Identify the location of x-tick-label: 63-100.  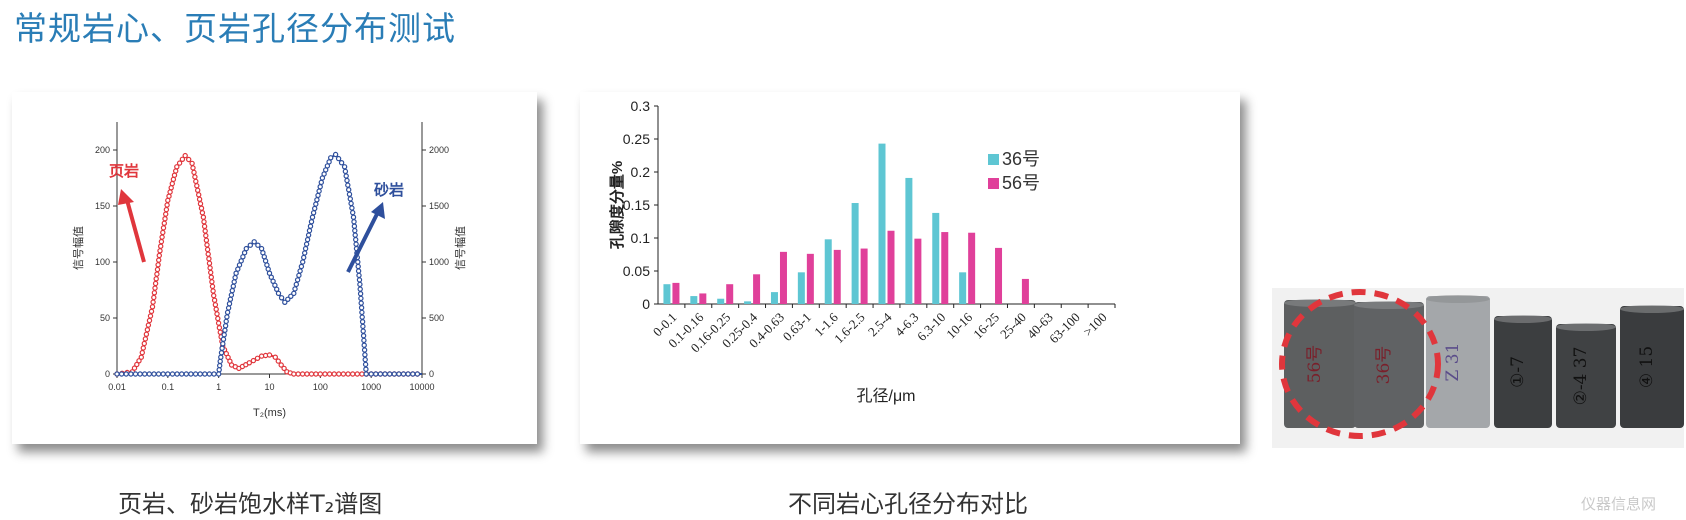
(1064, 328).